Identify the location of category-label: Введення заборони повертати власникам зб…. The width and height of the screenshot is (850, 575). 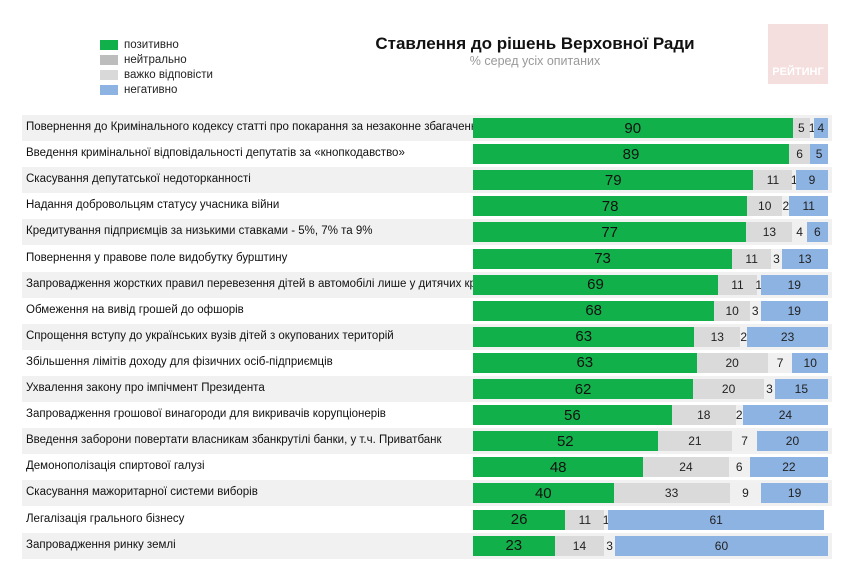
(234, 440).